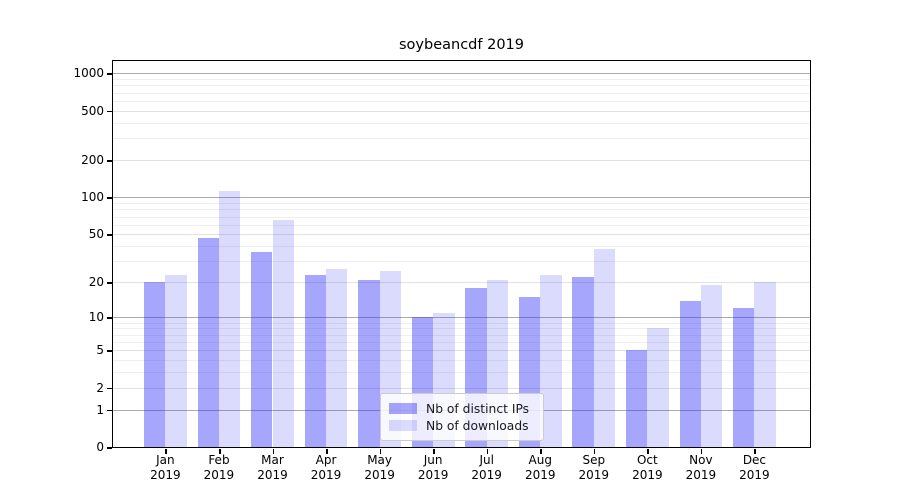 The image size is (900, 500). I want to click on y-tick-label-1000: 1000, so click(88, 73).